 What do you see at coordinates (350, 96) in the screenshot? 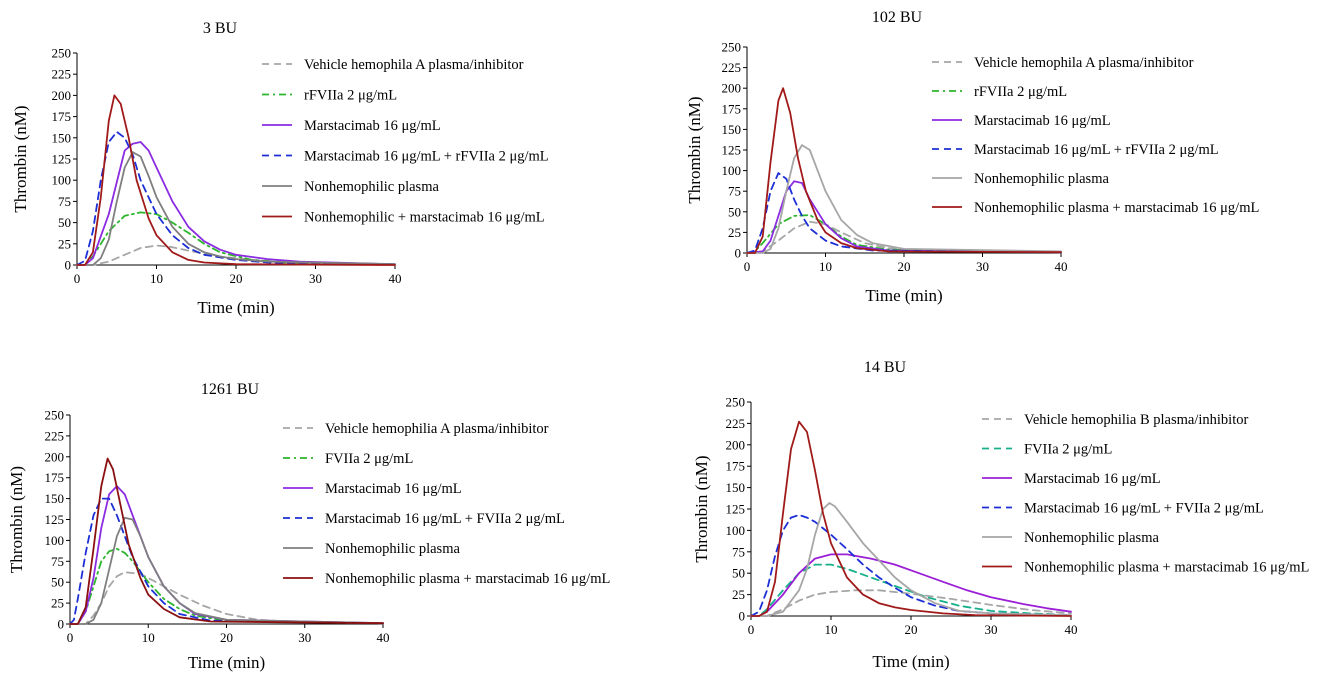
I see `legend-label: rFVIIa 2 μg/mL` at bounding box center [350, 96].